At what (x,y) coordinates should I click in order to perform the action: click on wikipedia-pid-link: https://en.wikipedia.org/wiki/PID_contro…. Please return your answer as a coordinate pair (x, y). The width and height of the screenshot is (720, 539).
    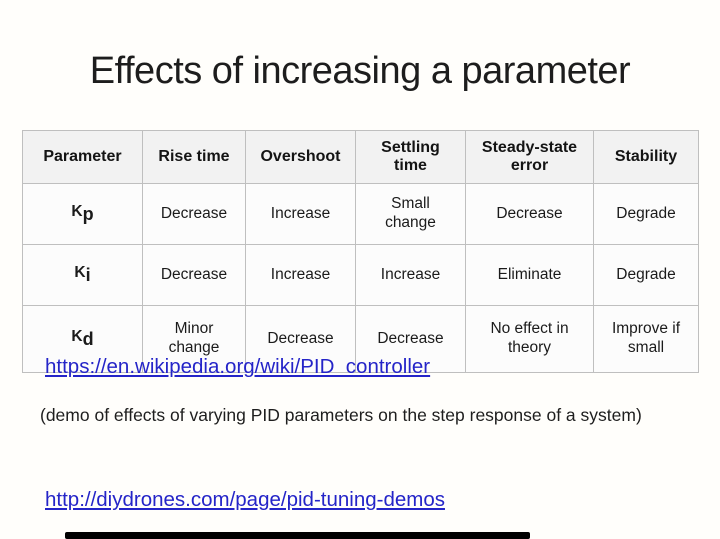
    Looking at the image, I should click on (238, 366).